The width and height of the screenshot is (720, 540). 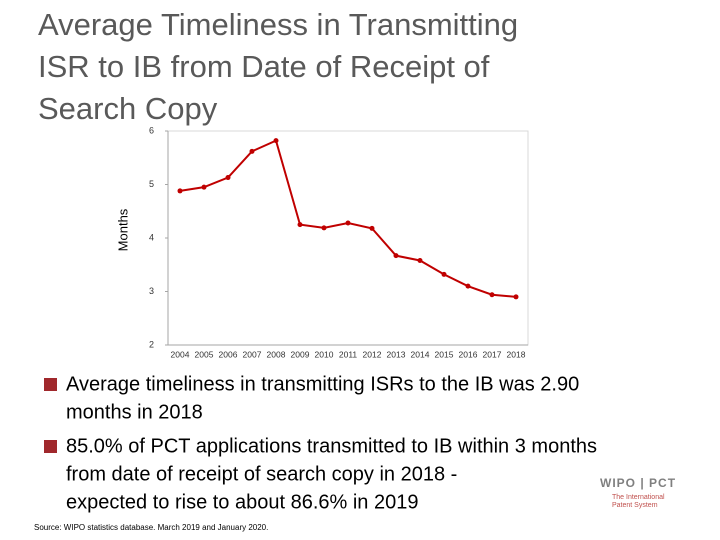 I want to click on y-tick-label: 4, so click(x=151, y=237).